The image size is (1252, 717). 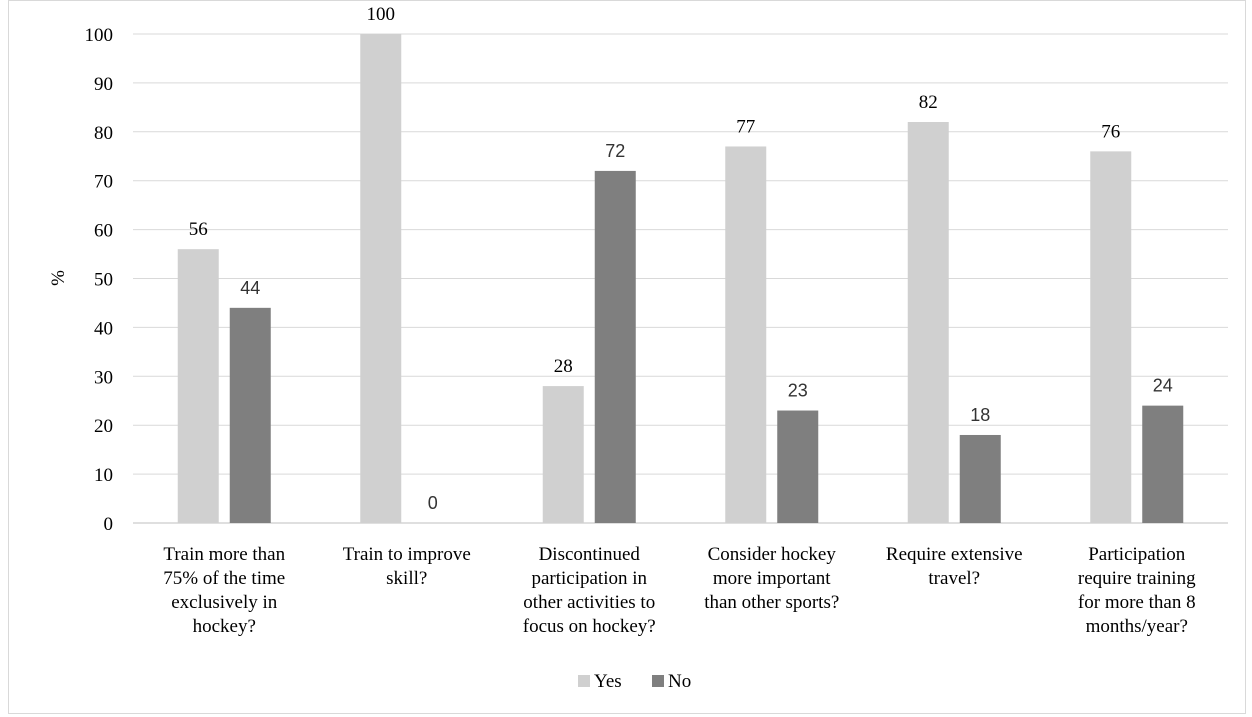 What do you see at coordinates (954, 554) in the screenshot?
I see `category-label-line: Require extensive` at bounding box center [954, 554].